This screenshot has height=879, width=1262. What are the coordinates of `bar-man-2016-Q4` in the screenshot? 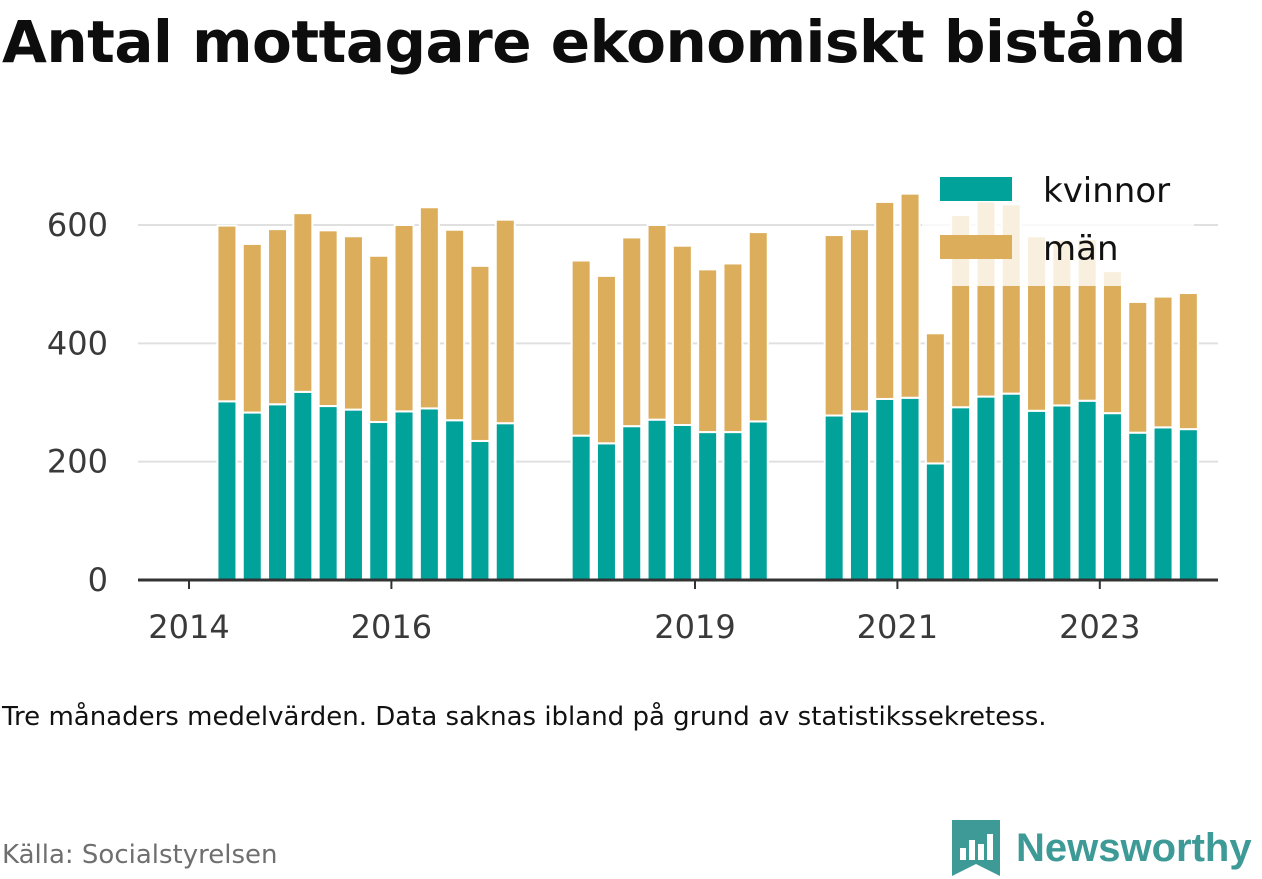 It's located at (480, 353).